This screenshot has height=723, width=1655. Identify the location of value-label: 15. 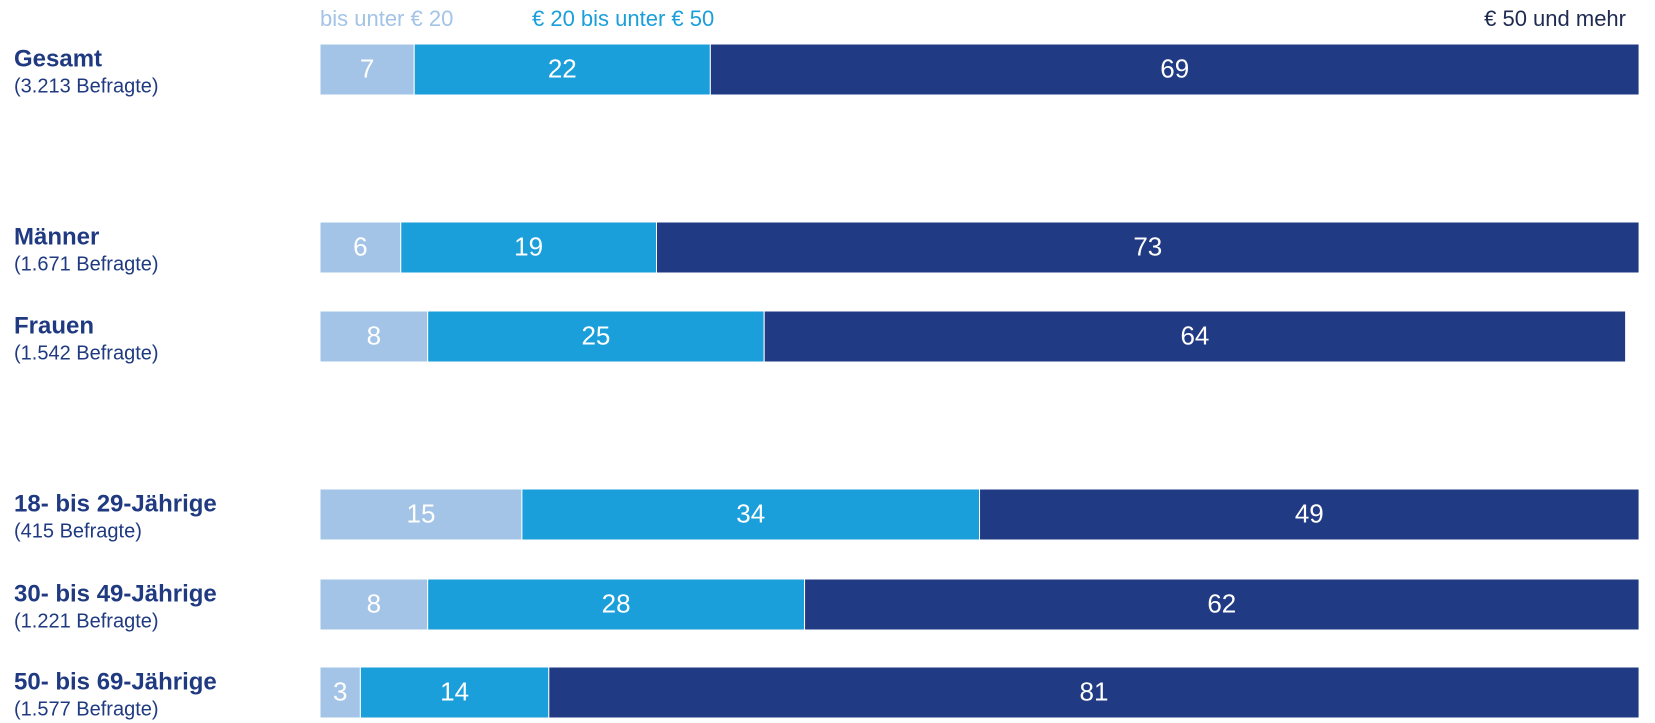
(420, 513).